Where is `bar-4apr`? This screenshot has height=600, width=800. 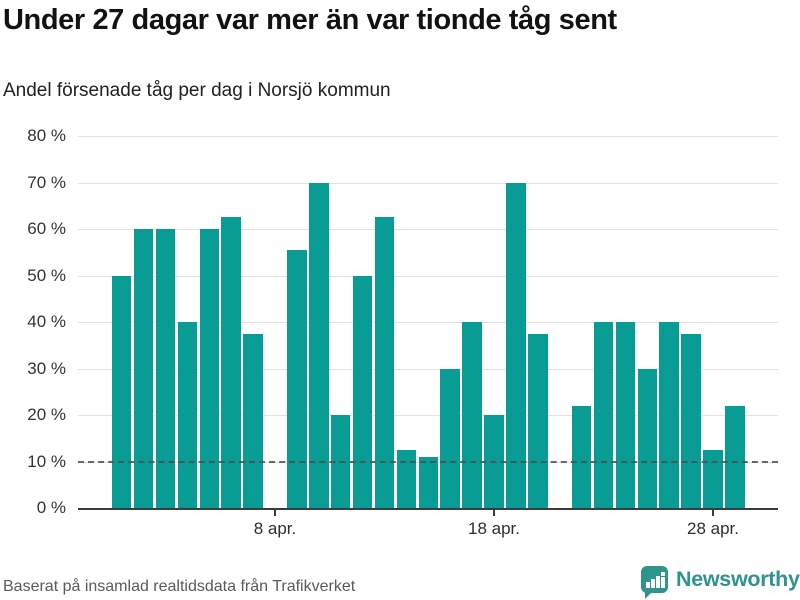
bar-4apr is located at coordinates (187, 415).